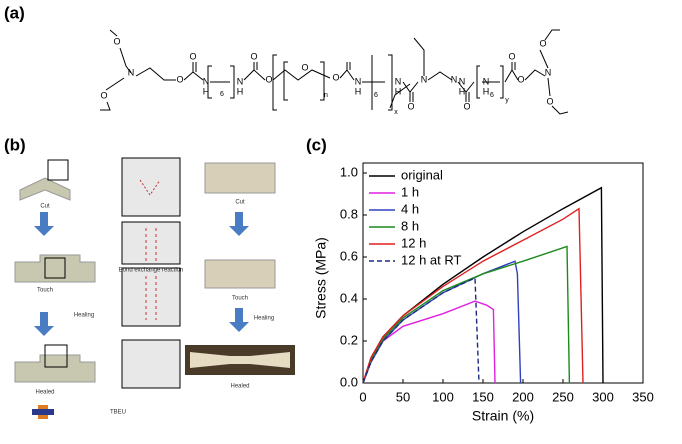  I want to click on legend-label: 4 h, so click(410, 208).